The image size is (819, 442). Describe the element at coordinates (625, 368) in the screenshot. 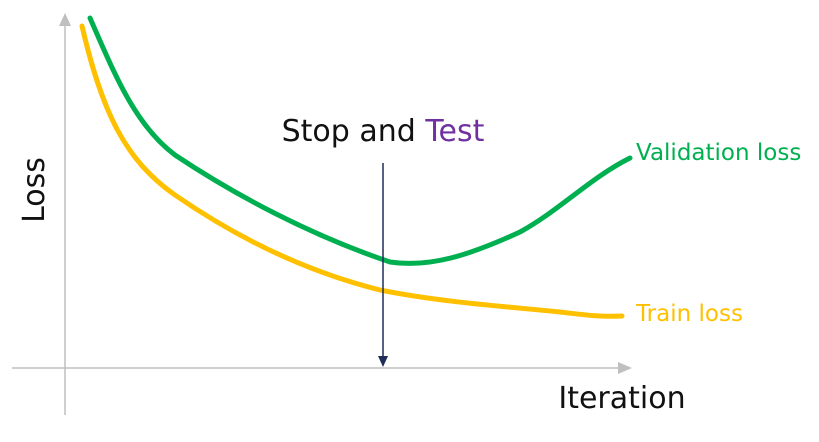

I see `x-axis-arrowhead` at that location.